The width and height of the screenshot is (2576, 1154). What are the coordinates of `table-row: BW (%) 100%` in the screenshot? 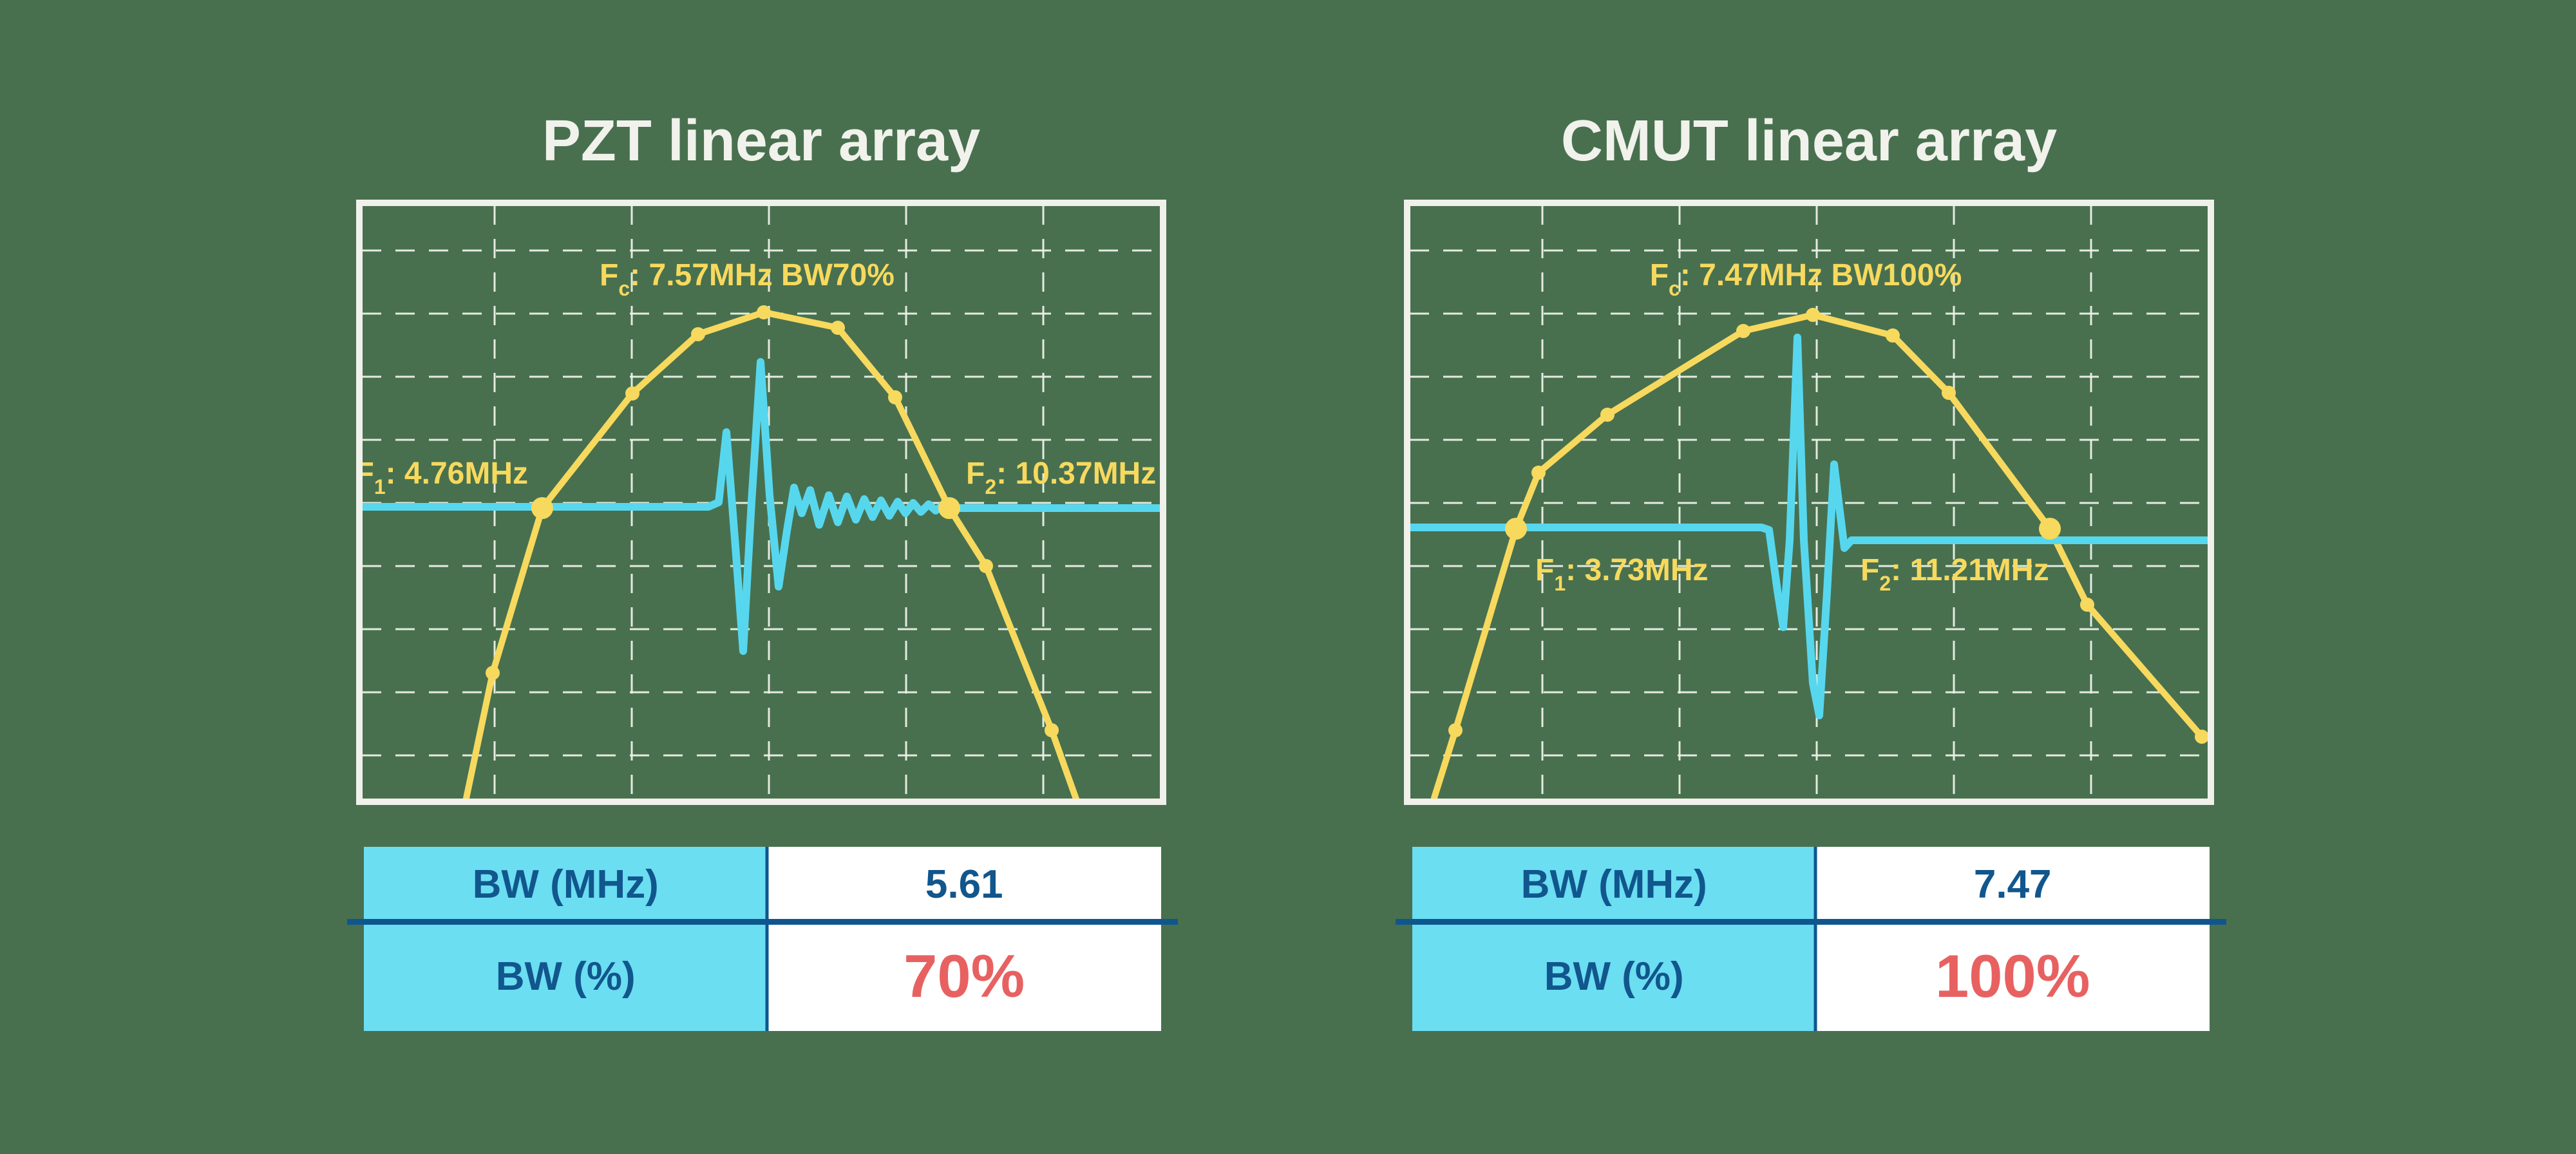 It's located at (1811, 977).